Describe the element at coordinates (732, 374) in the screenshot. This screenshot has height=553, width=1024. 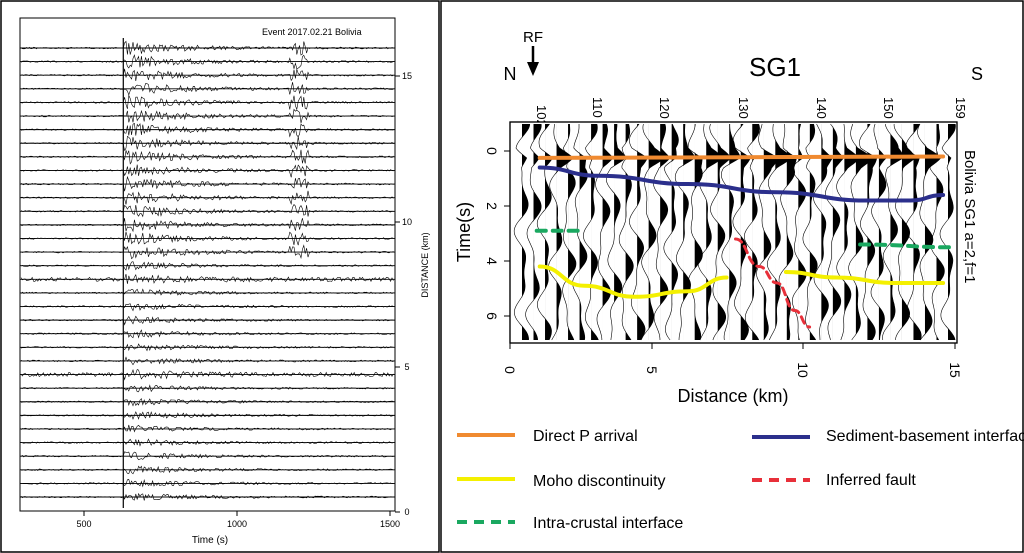
I see `rf-x-axis: 0 5 10 15 Distance (km)` at that location.